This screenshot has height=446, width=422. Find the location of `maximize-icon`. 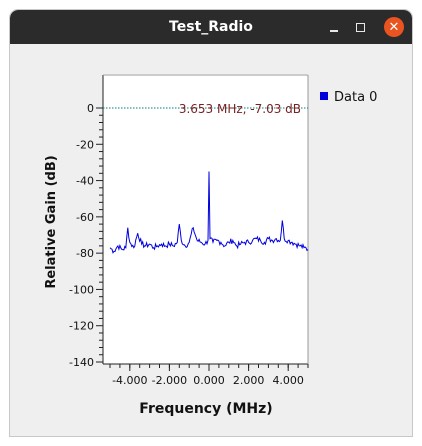

maximize-icon is located at coordinates (360, 27).